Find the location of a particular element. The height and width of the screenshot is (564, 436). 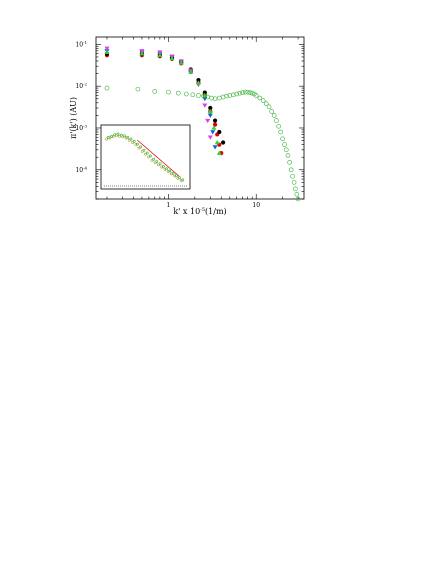

x-axis-label-main: k' x 10 is located at coordinates (186, 211).